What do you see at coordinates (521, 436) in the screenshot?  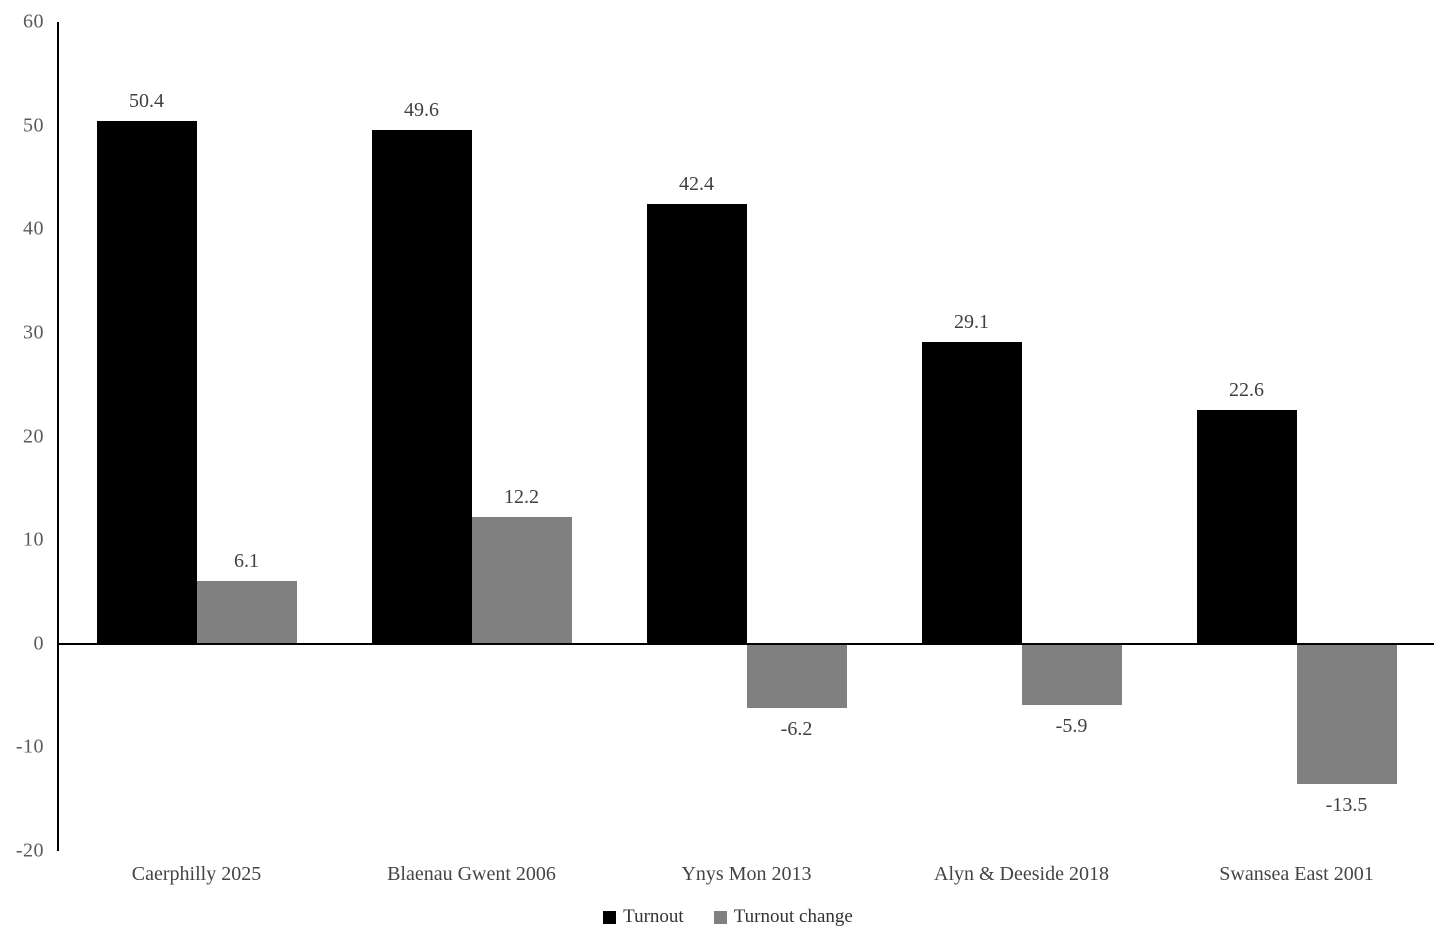 I see `bar-holder-turnout-change: 12.2` at bounding box center [521, 436].